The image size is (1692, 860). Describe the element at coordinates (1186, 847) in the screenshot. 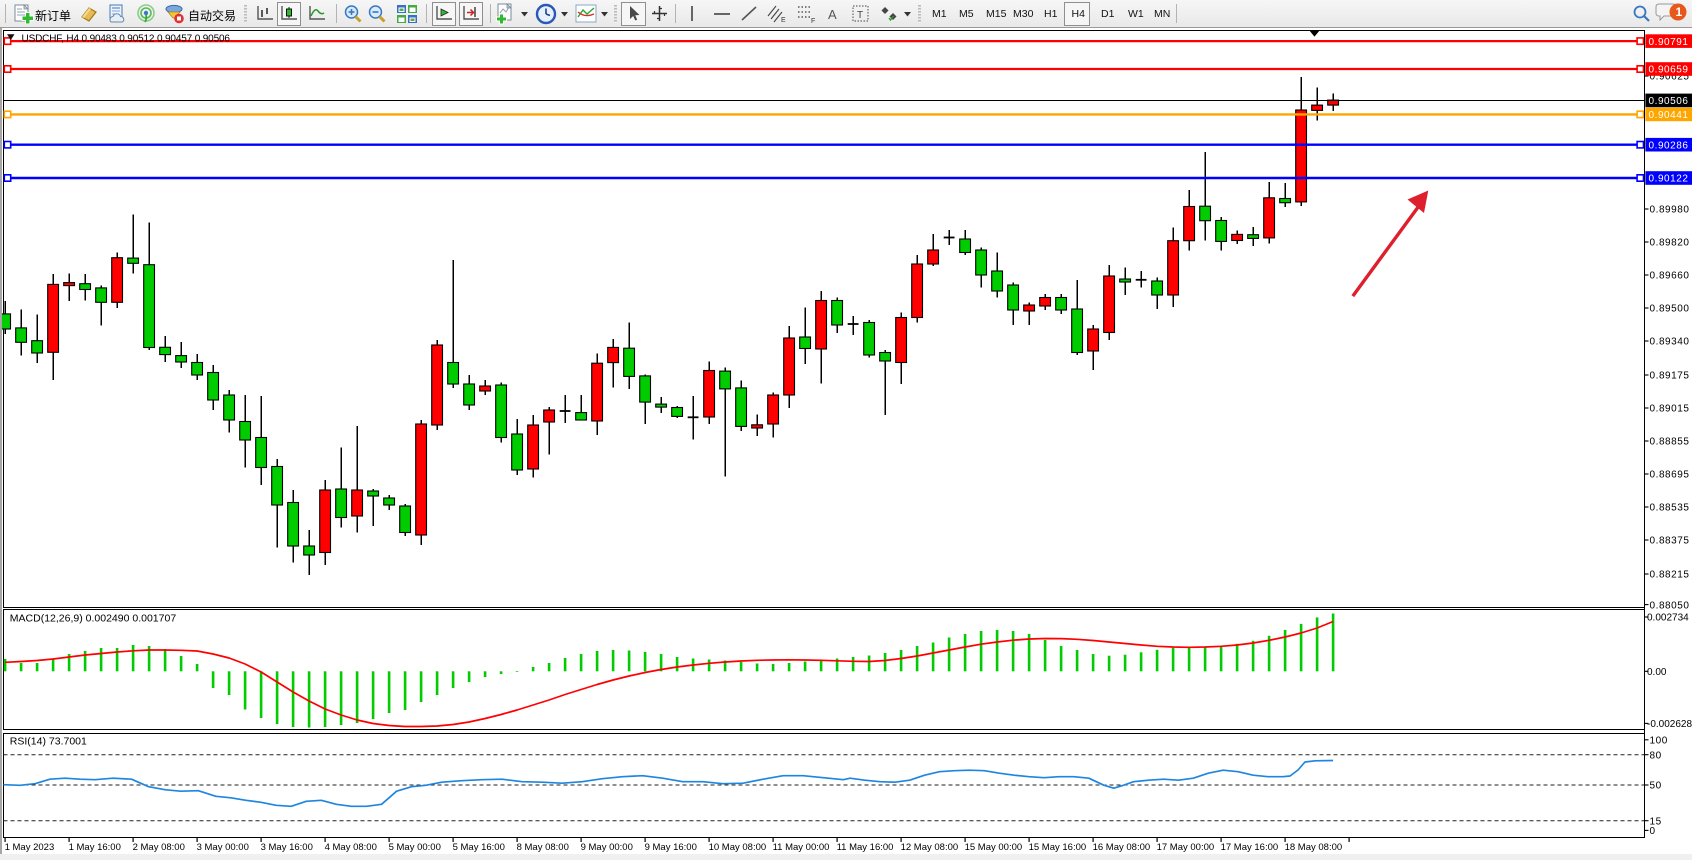

I see `svg-text: 17 May 00:00` at that location.